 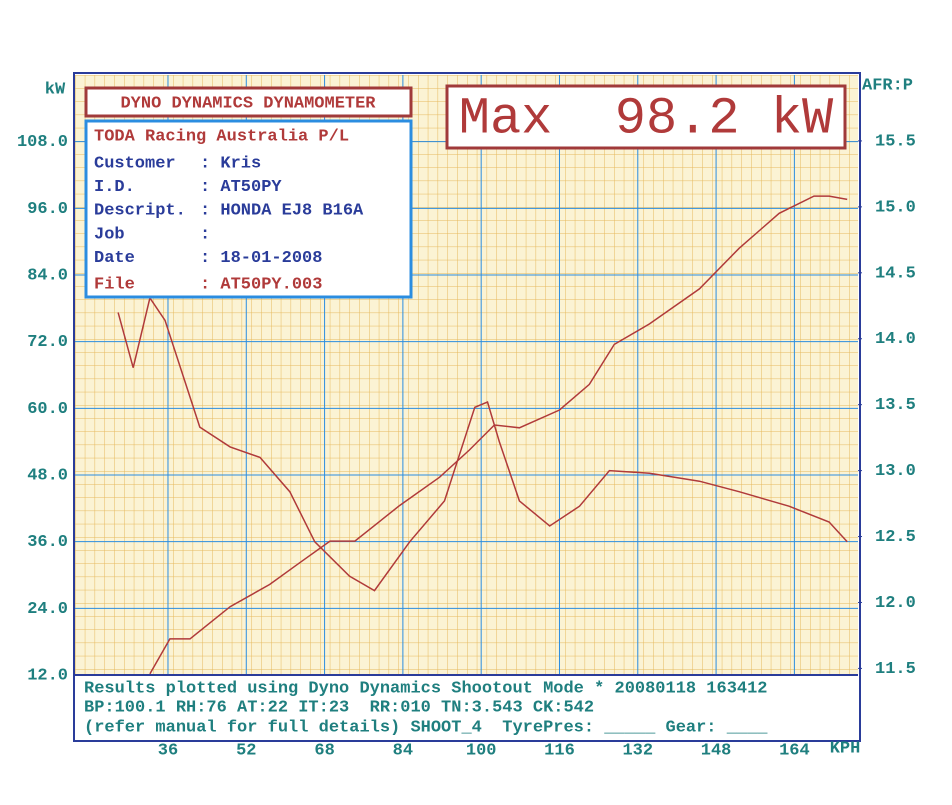 What do you see at coordinates (559, 750) in the screenshot?
I see `x-tick-label: 116` at bounding box center [559, 750].